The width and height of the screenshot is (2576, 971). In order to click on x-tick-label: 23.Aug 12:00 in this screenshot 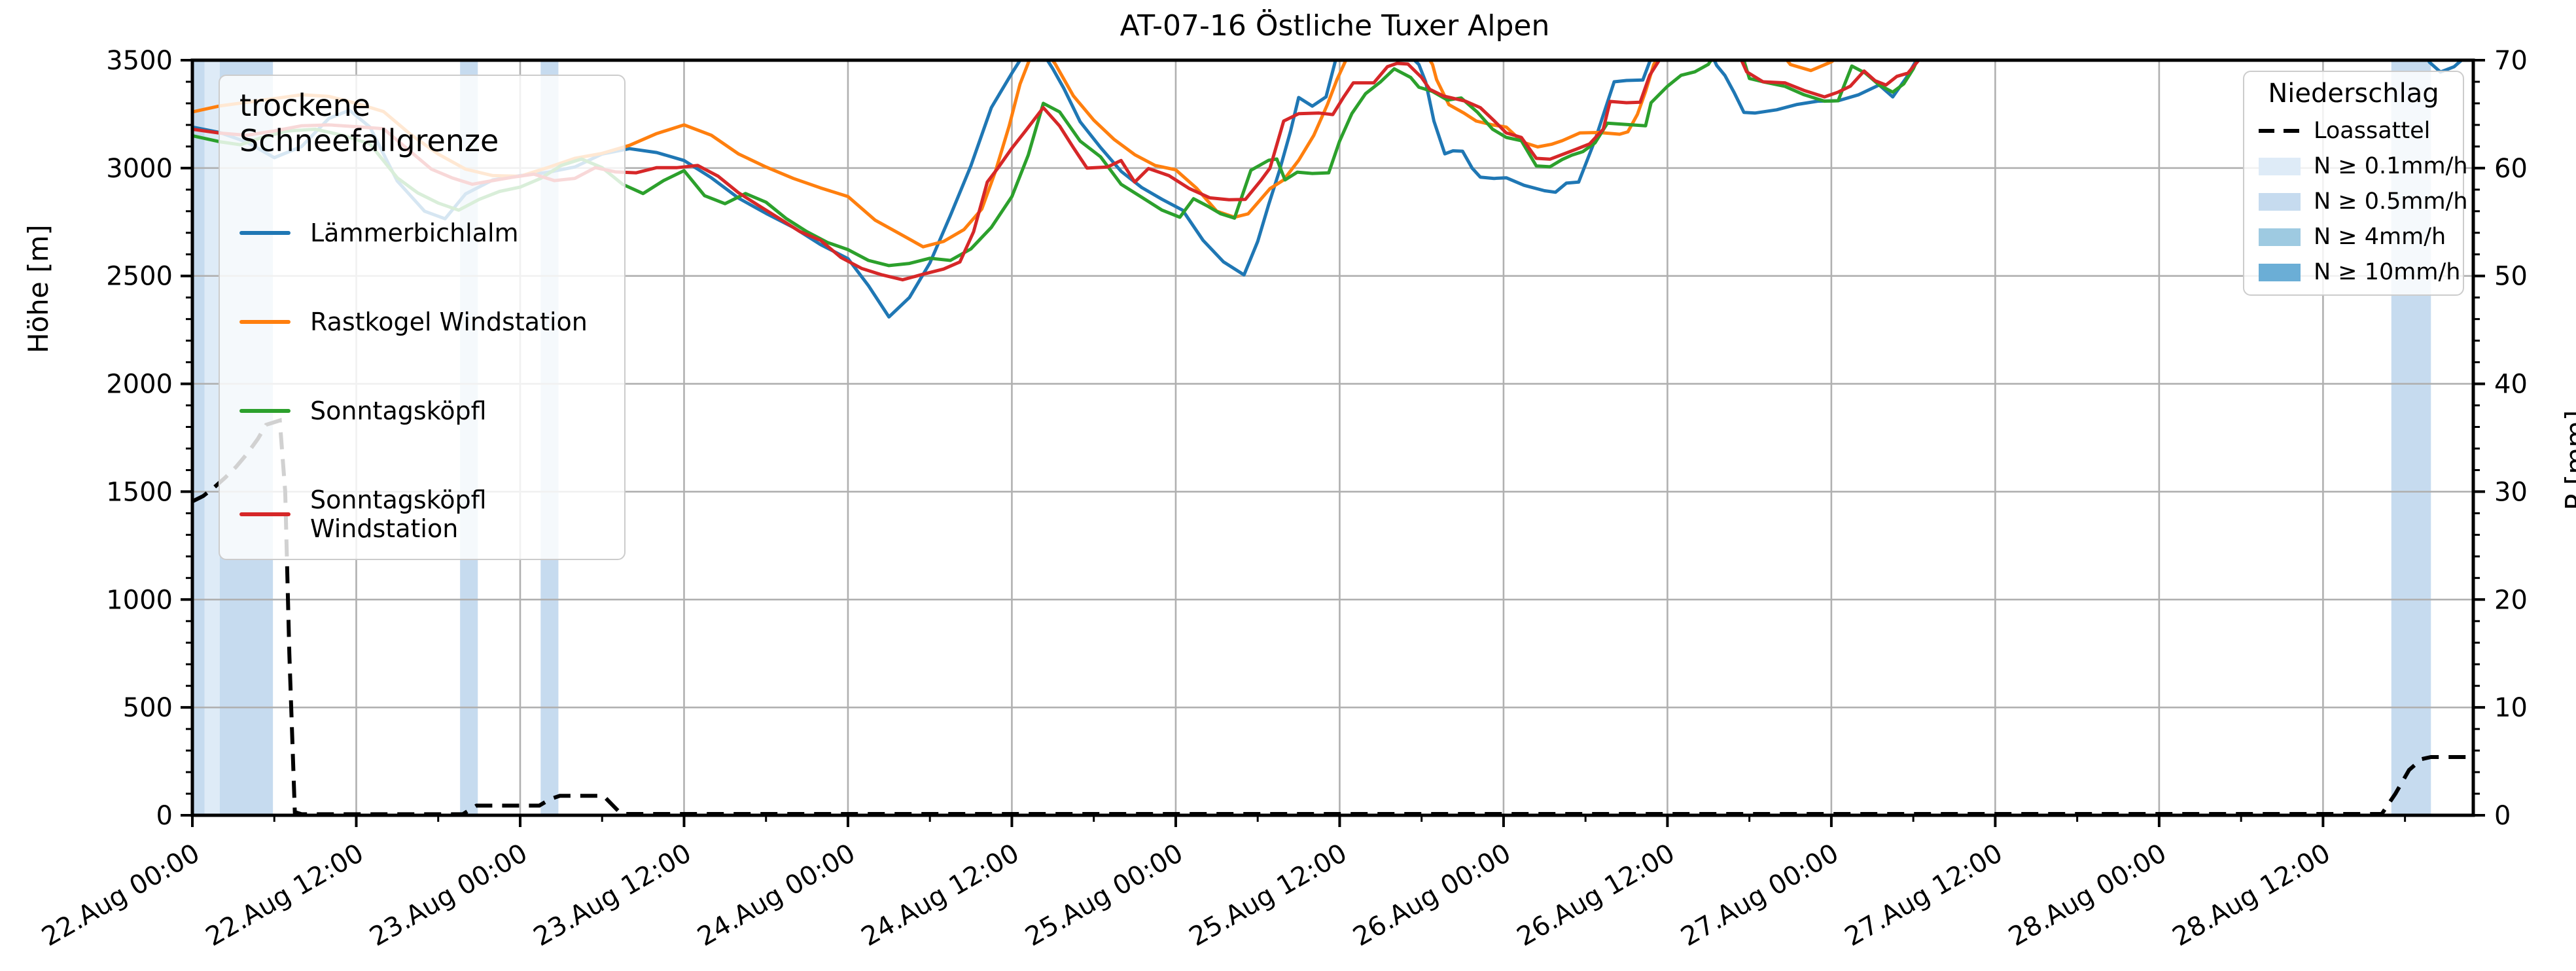, I will do `click(613, 896)`.